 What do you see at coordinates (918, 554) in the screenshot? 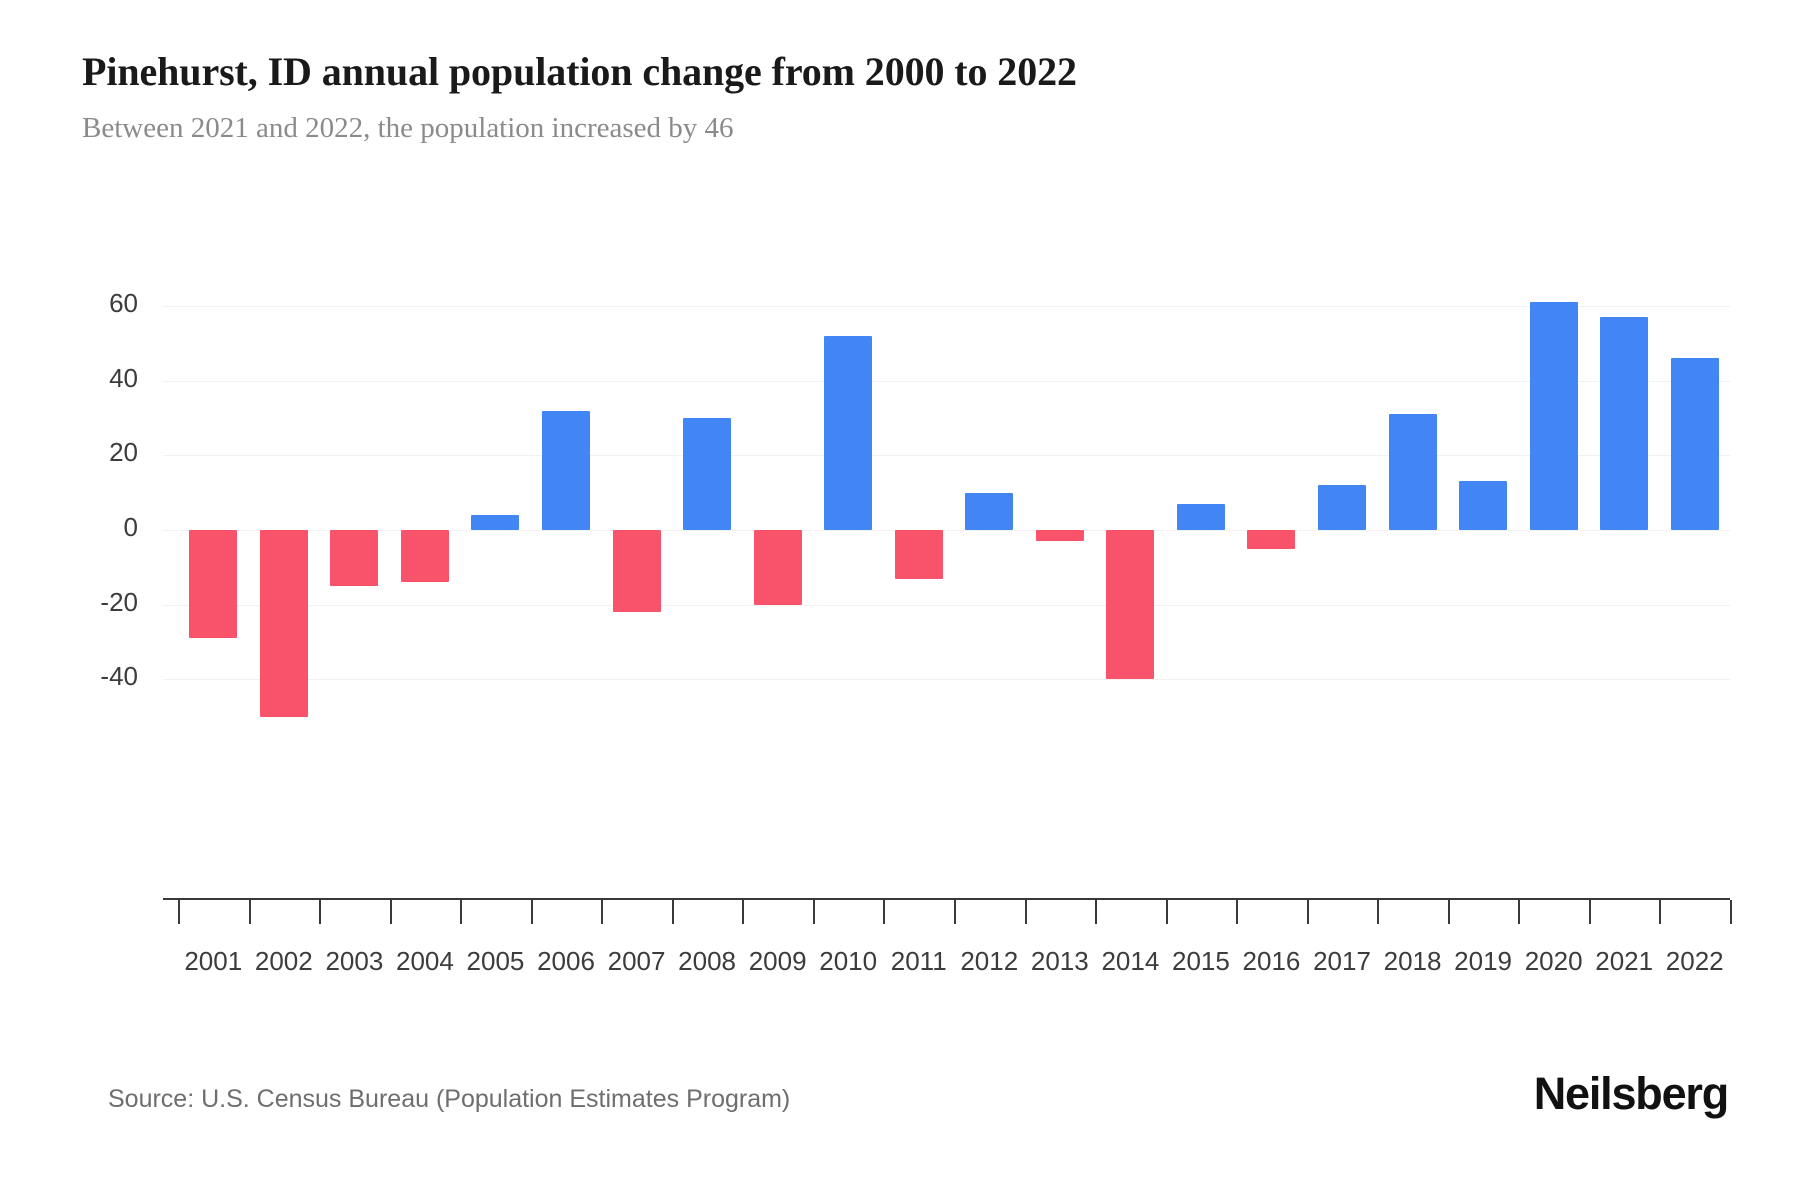
I see `bar-2011` at bounding box center [918, 554].